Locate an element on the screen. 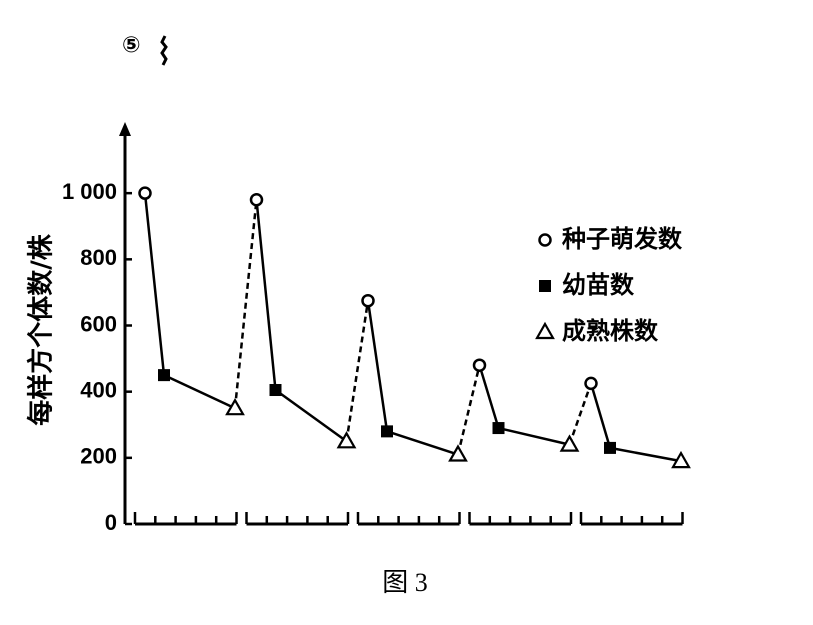 The image size is (813, 625). y-axis-title: 每样方个体数/株 is located at coordinates (41, 329).